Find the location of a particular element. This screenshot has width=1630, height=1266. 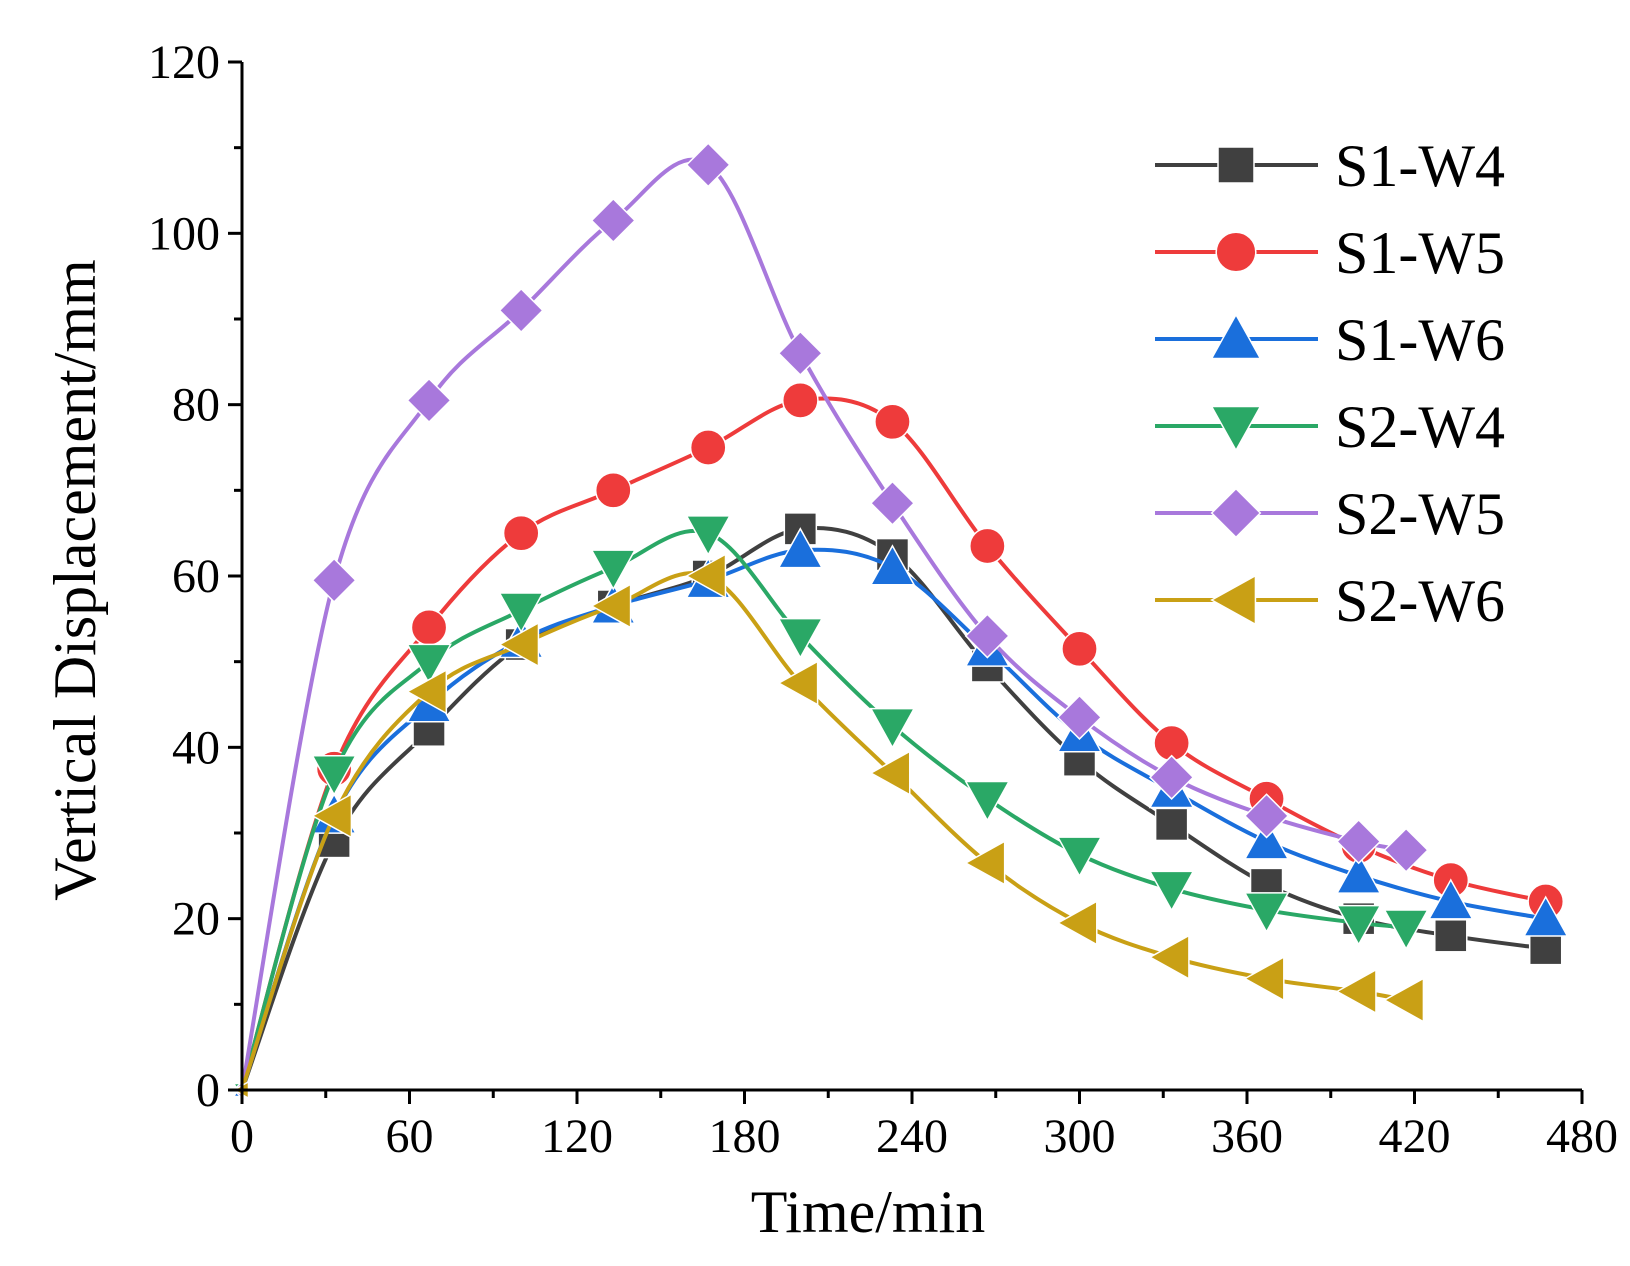

x-axis-label: Time/min is located at coordinates (868, 1212).